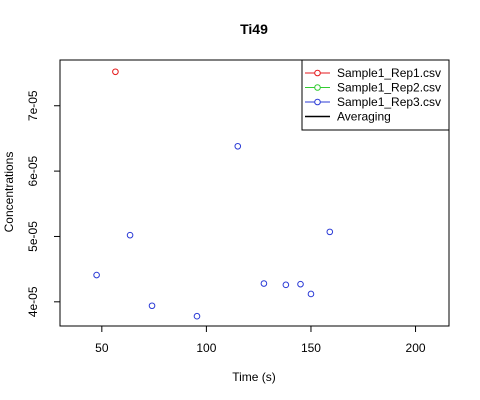 Image resolution: width=480 pixels, height=400 pixels. What do you see at coordinates (43, 203) in the screenshot?
I see `y-axis: 4e-05 5e-05 6e-05 7e-05` at bounding box center [43, 203].